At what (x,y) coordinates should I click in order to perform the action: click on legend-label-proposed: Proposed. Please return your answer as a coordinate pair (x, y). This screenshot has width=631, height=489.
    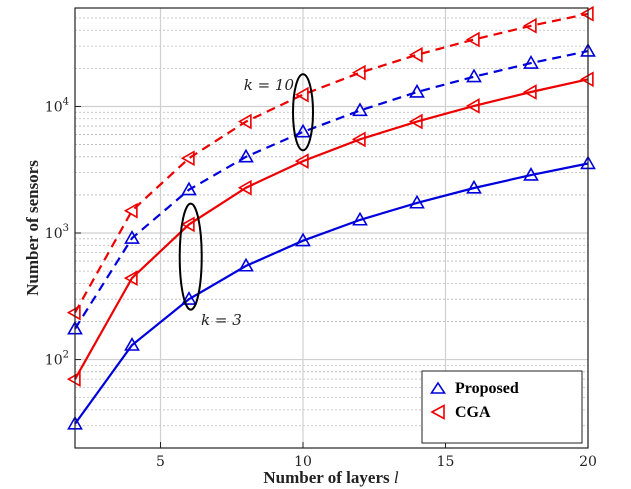
    Looking at the image, I should click on (487, 388).